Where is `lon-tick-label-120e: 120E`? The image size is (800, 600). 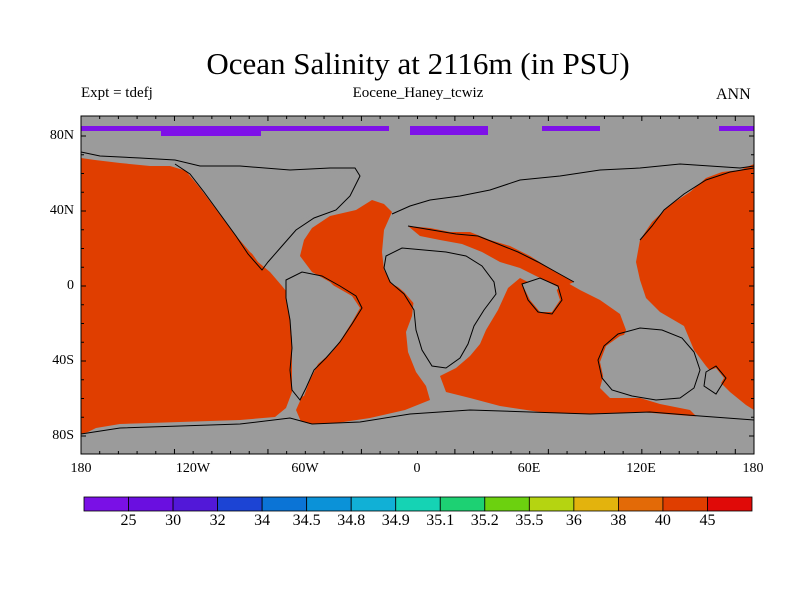 lon-tick-label-120e: 120E is located at coordinates (641, 468).